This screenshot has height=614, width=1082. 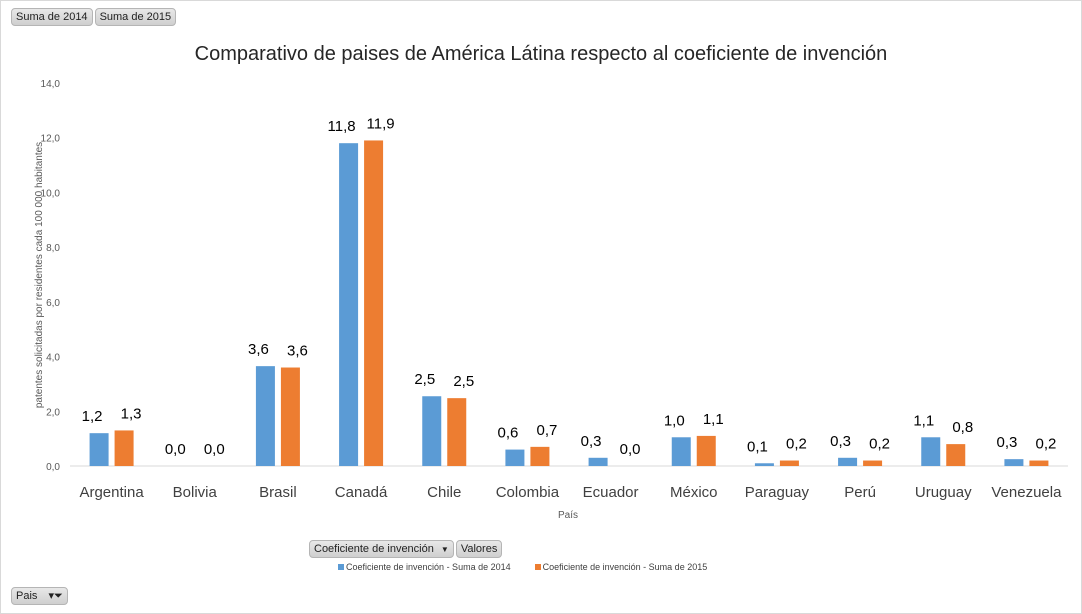 I want to click on series-field-button: Coeficiente de invención ▼, so click(x=381, y=549).